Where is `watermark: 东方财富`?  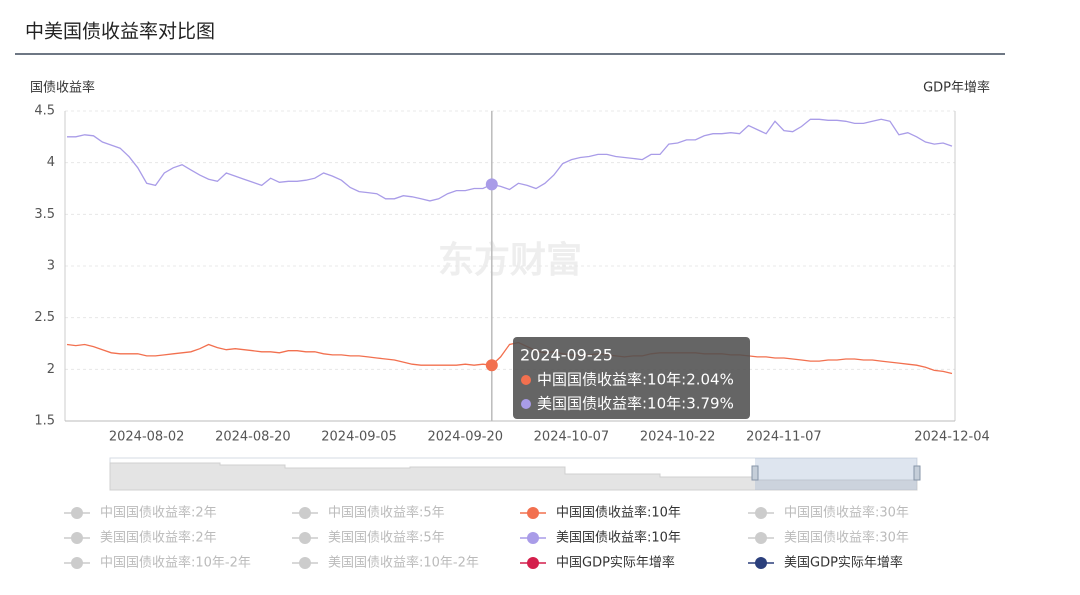
watermark: 东方财富 is located at coordinates (510, 260).